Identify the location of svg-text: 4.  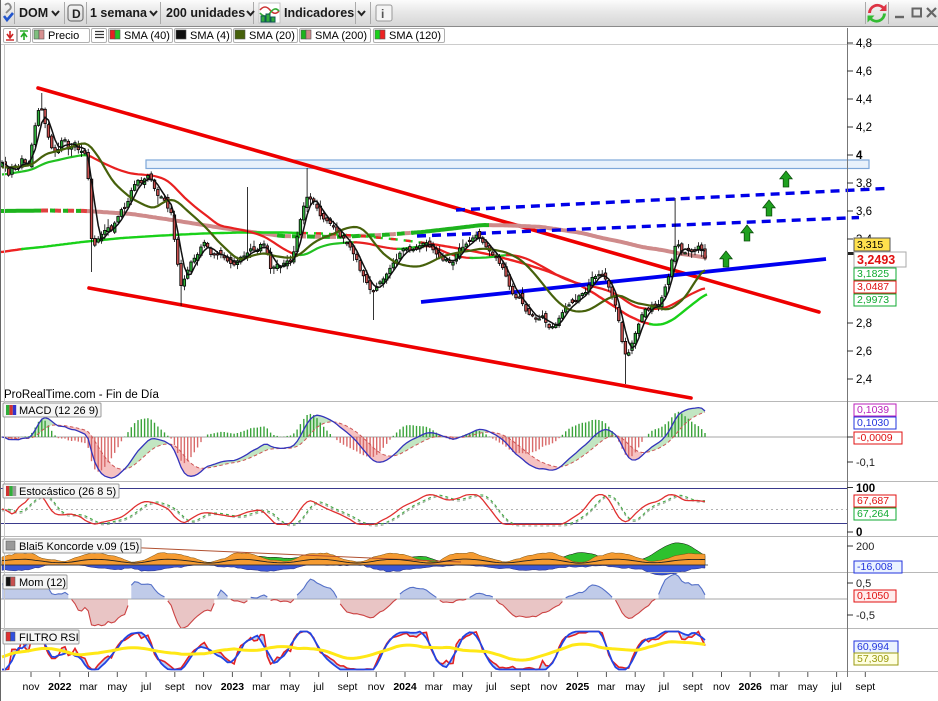
(859, 156).